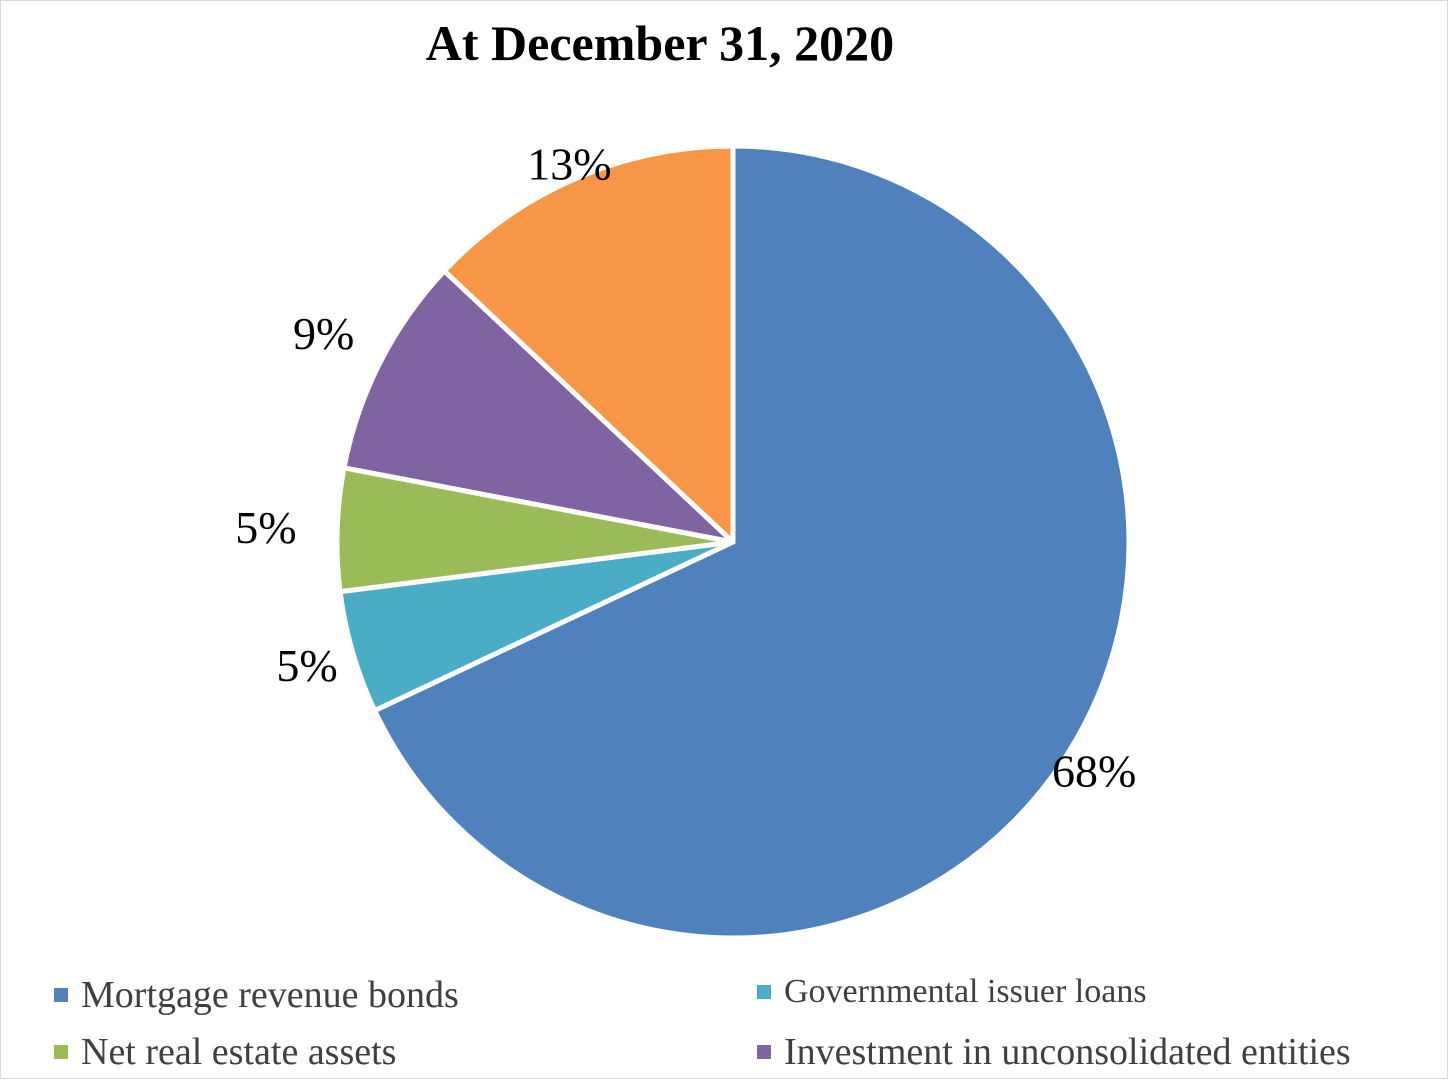 Image resolution: width=1450 pixels, height=1081 pixels. I want to click on legend-item-investment-in-unconsolidated-entities: Investment in unconsolidated entities, so click(1054, 1052).